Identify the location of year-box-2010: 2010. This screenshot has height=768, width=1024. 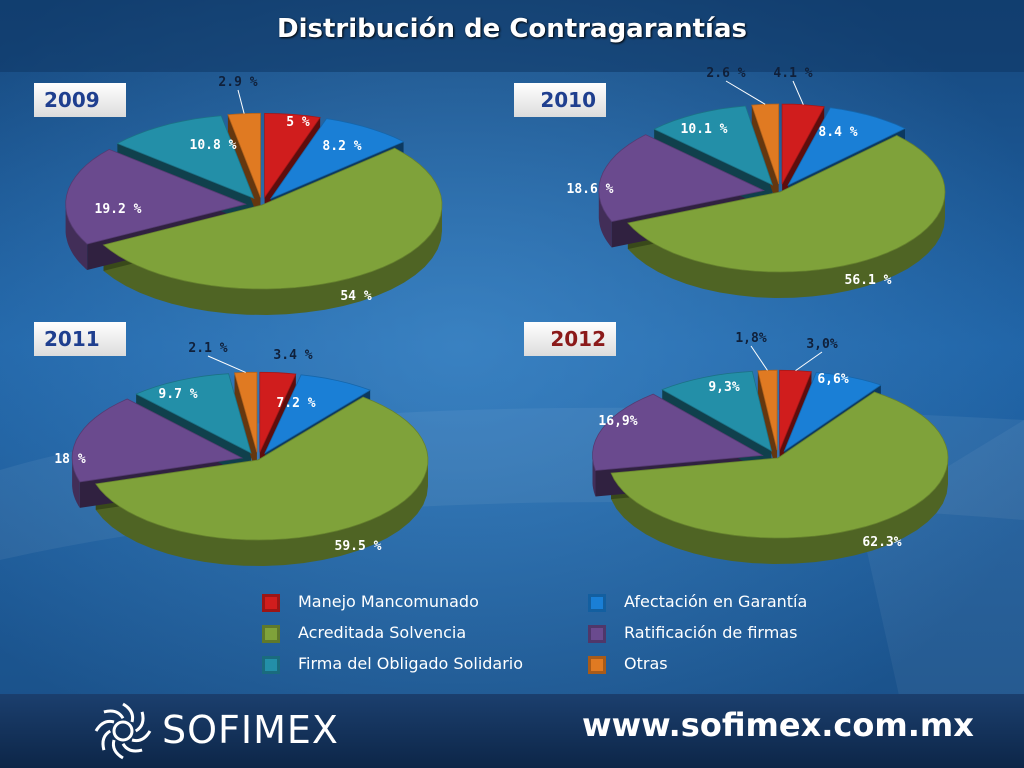
(560, 100).